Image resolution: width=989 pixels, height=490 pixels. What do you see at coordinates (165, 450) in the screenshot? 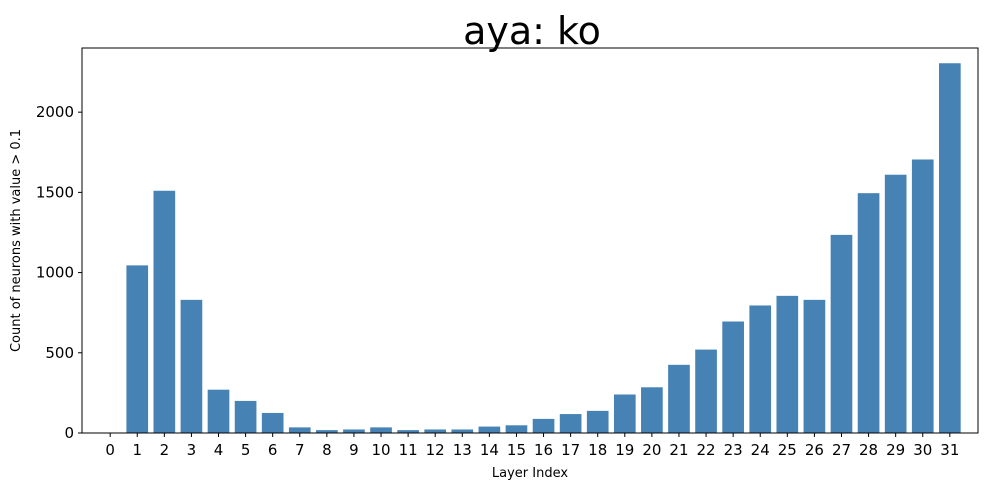
I see `x-tick-label: 2` at bounding box center [165, 450].